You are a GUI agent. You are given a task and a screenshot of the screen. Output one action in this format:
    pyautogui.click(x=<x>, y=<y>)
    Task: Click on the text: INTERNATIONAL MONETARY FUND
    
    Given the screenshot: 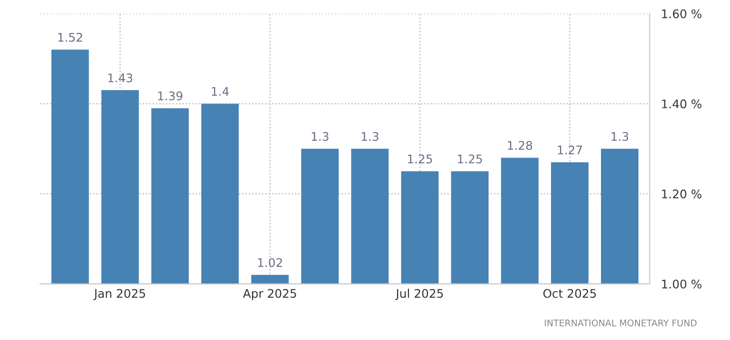 What is the action you would take?
    pyautogui.click(x=620, y=323)
    